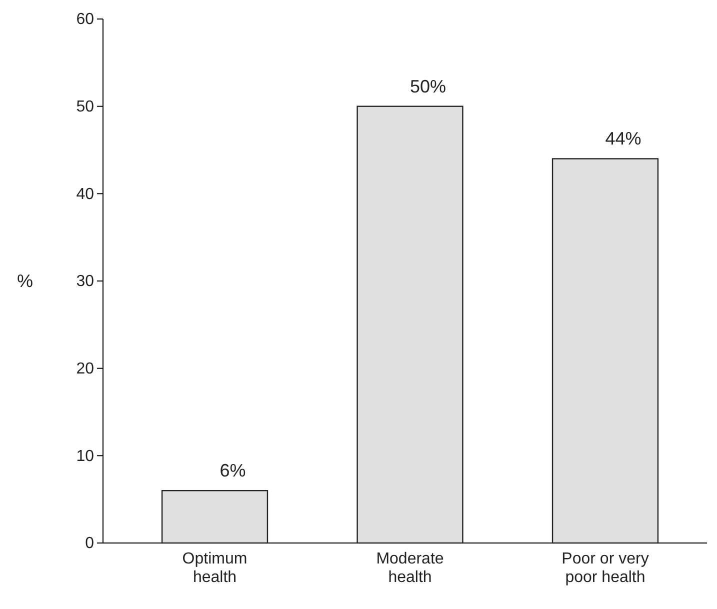  What do you see at coordinates (85, 281) in the screenshot?
I see `y-tick-label: 30` at bounding box center [85, 281].